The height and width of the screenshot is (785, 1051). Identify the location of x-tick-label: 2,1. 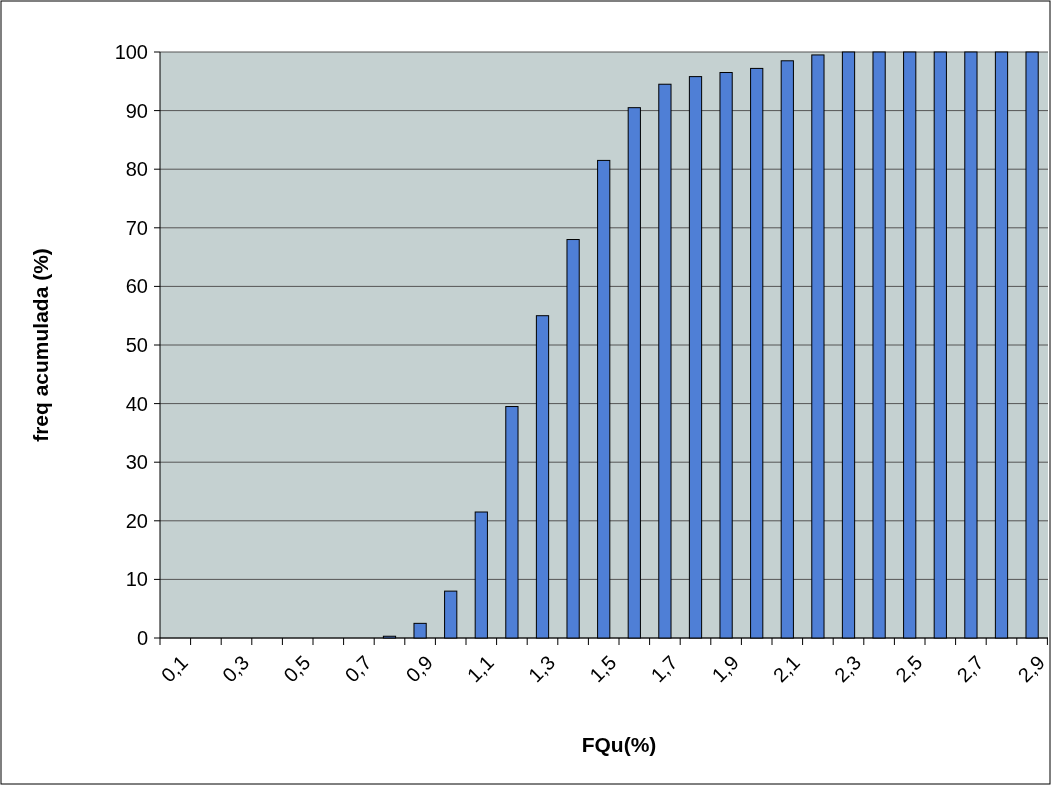
(786, 669).